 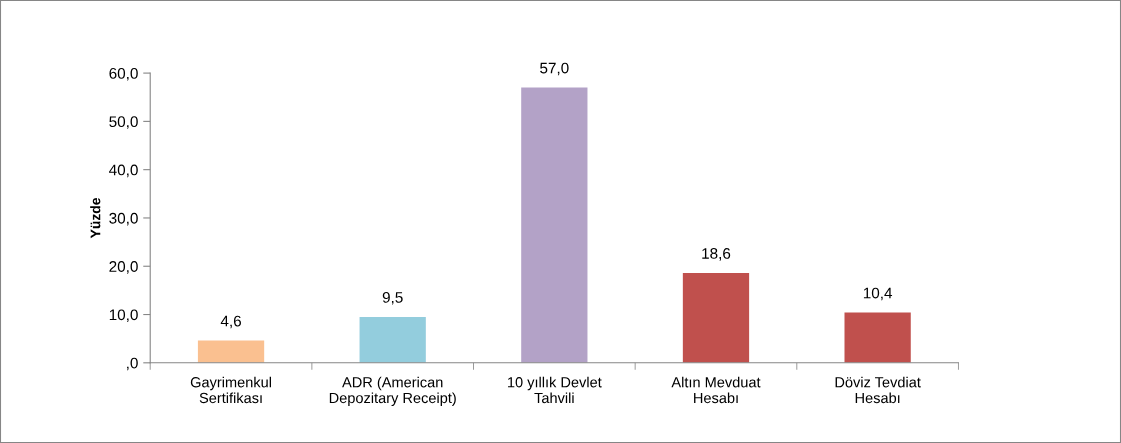 I want to click on x-tick-label: 10 yıllık Devlet Tahvili, so click(x=555, y=390).